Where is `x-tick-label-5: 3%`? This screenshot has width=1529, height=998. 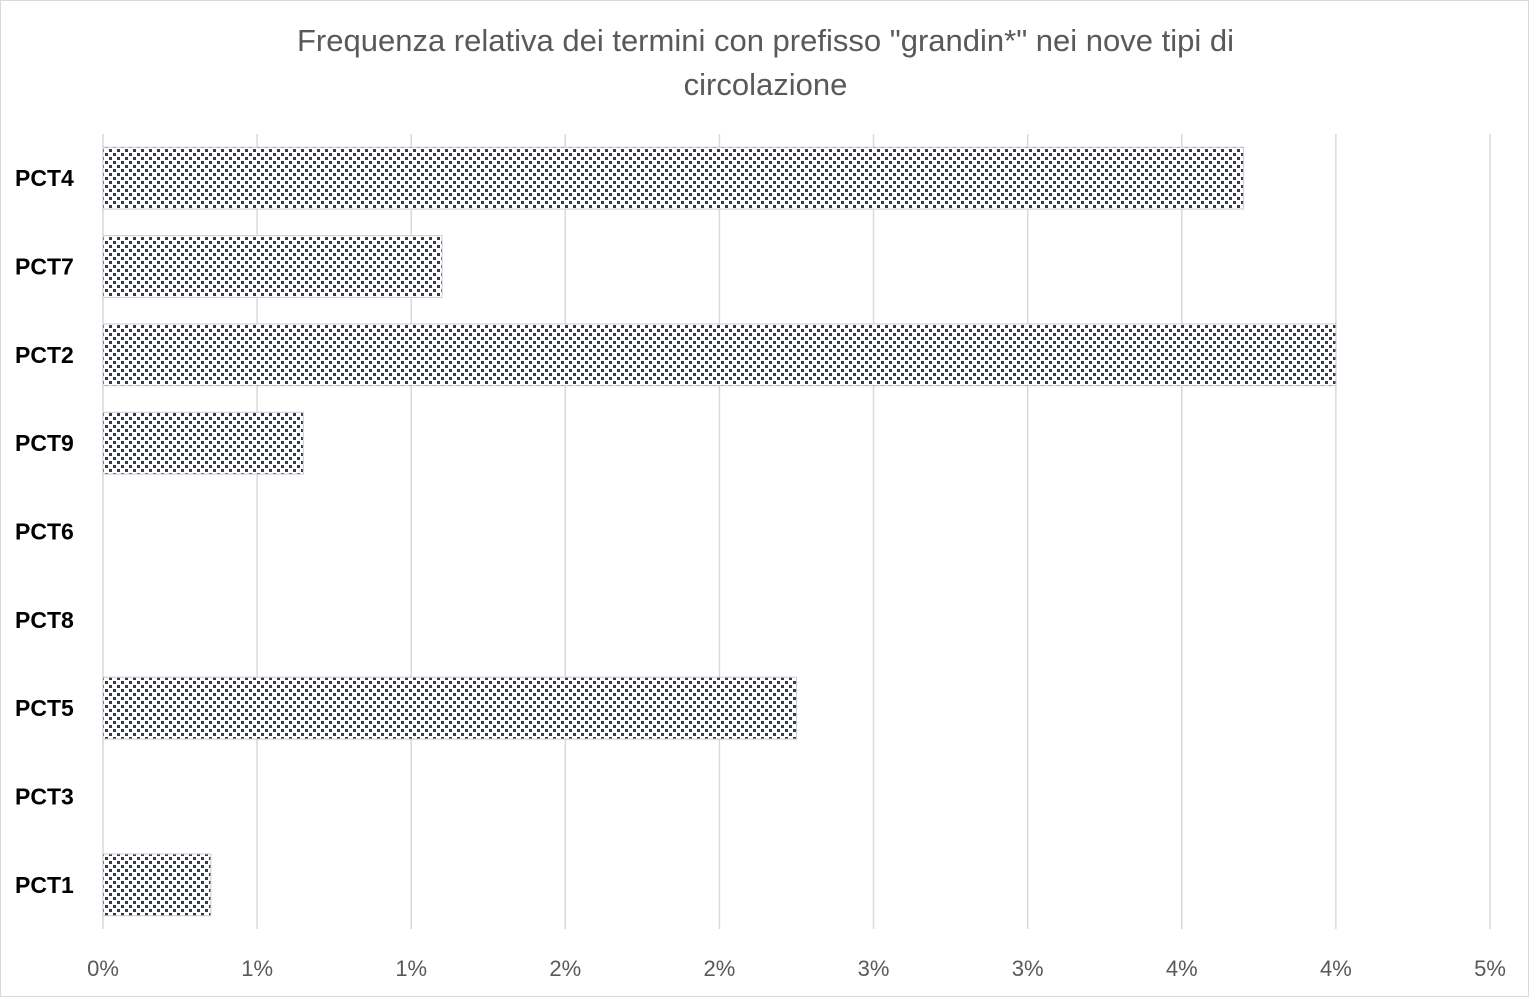 x-tick-label-5: 3% is located at coordinates (874, 968).